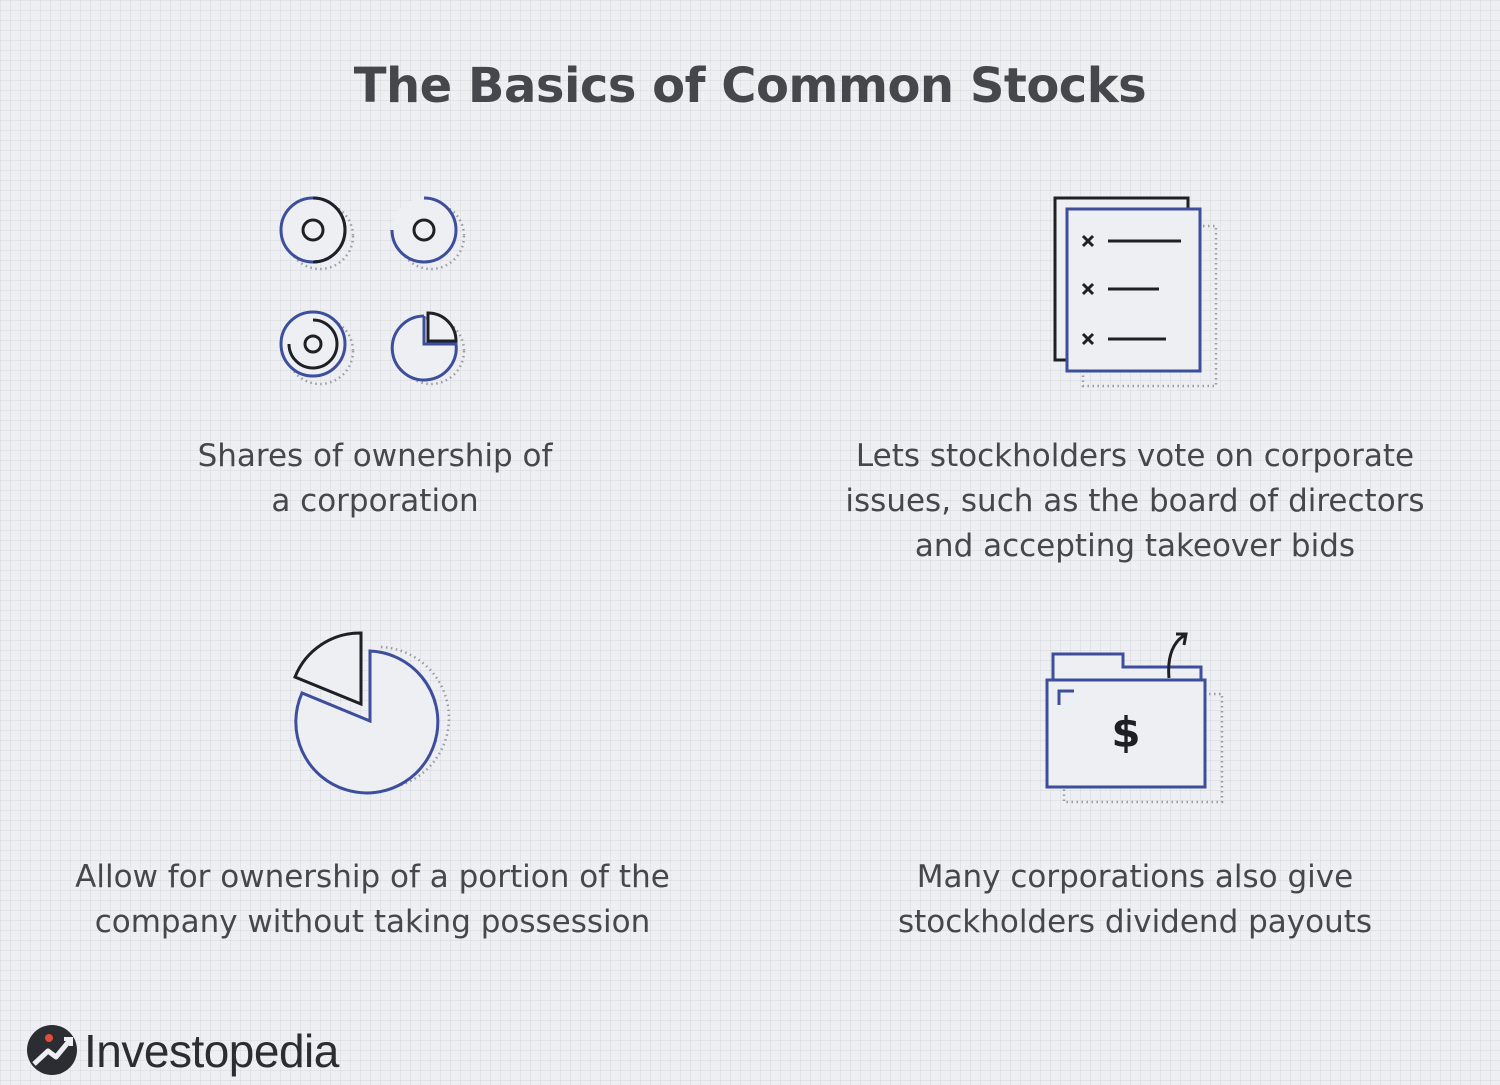 The height and width of the screenshot is (1085, 1500). What do you see at coordinates (372, 291) in the screenshot?
I see `share-circles-icon` at bounding box center [372, 291].